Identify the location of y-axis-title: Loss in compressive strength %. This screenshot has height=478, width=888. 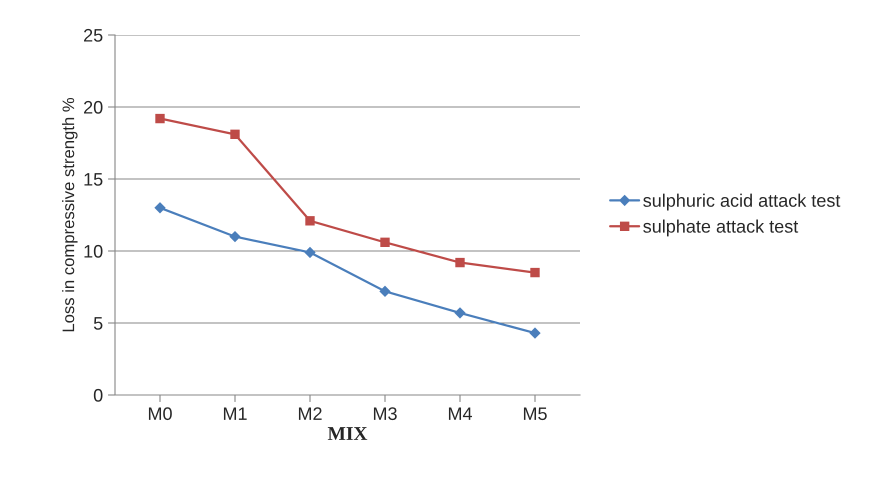
(70, 215).